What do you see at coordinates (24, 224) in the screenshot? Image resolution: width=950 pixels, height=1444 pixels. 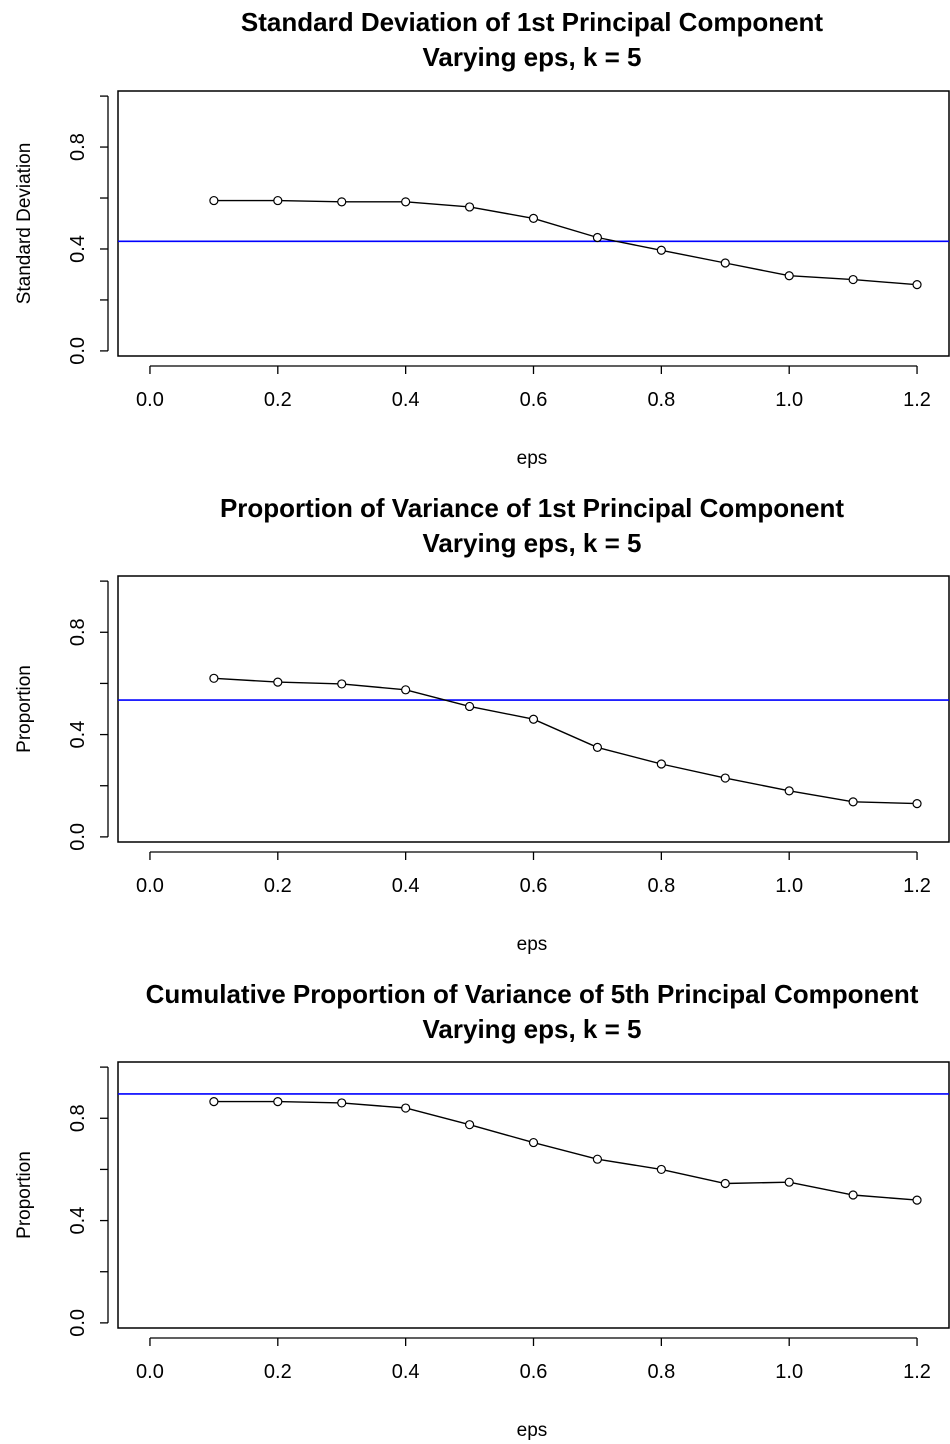 I see `y-axis-label: Standard Deviation` at bounding box center [24, 224].